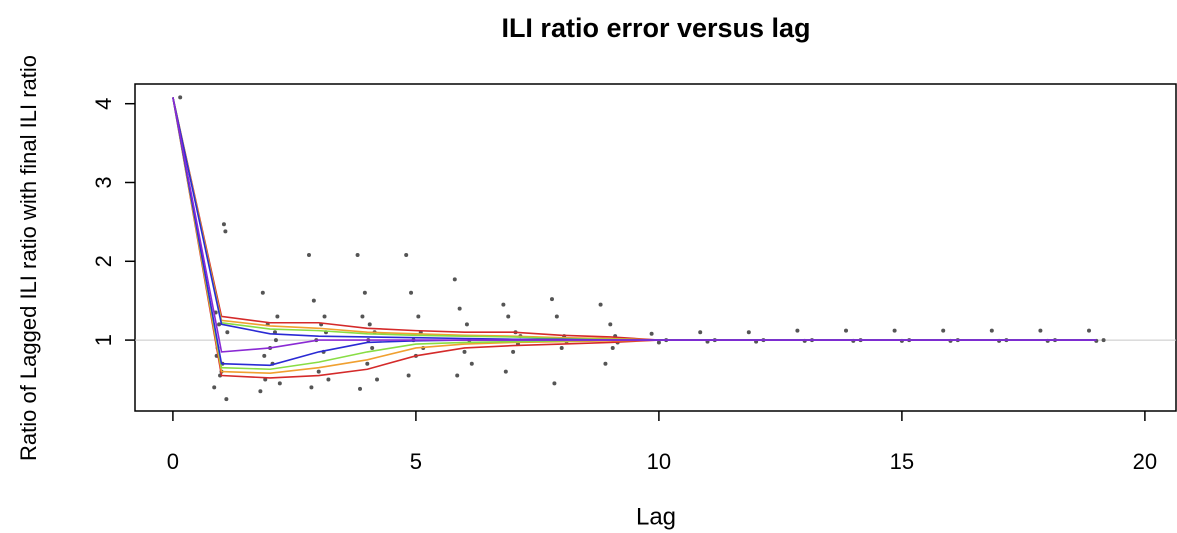 The height and width of the screenshot is (533, 1177). I want to click on x-axis-label: Lag, so click(656, 516).